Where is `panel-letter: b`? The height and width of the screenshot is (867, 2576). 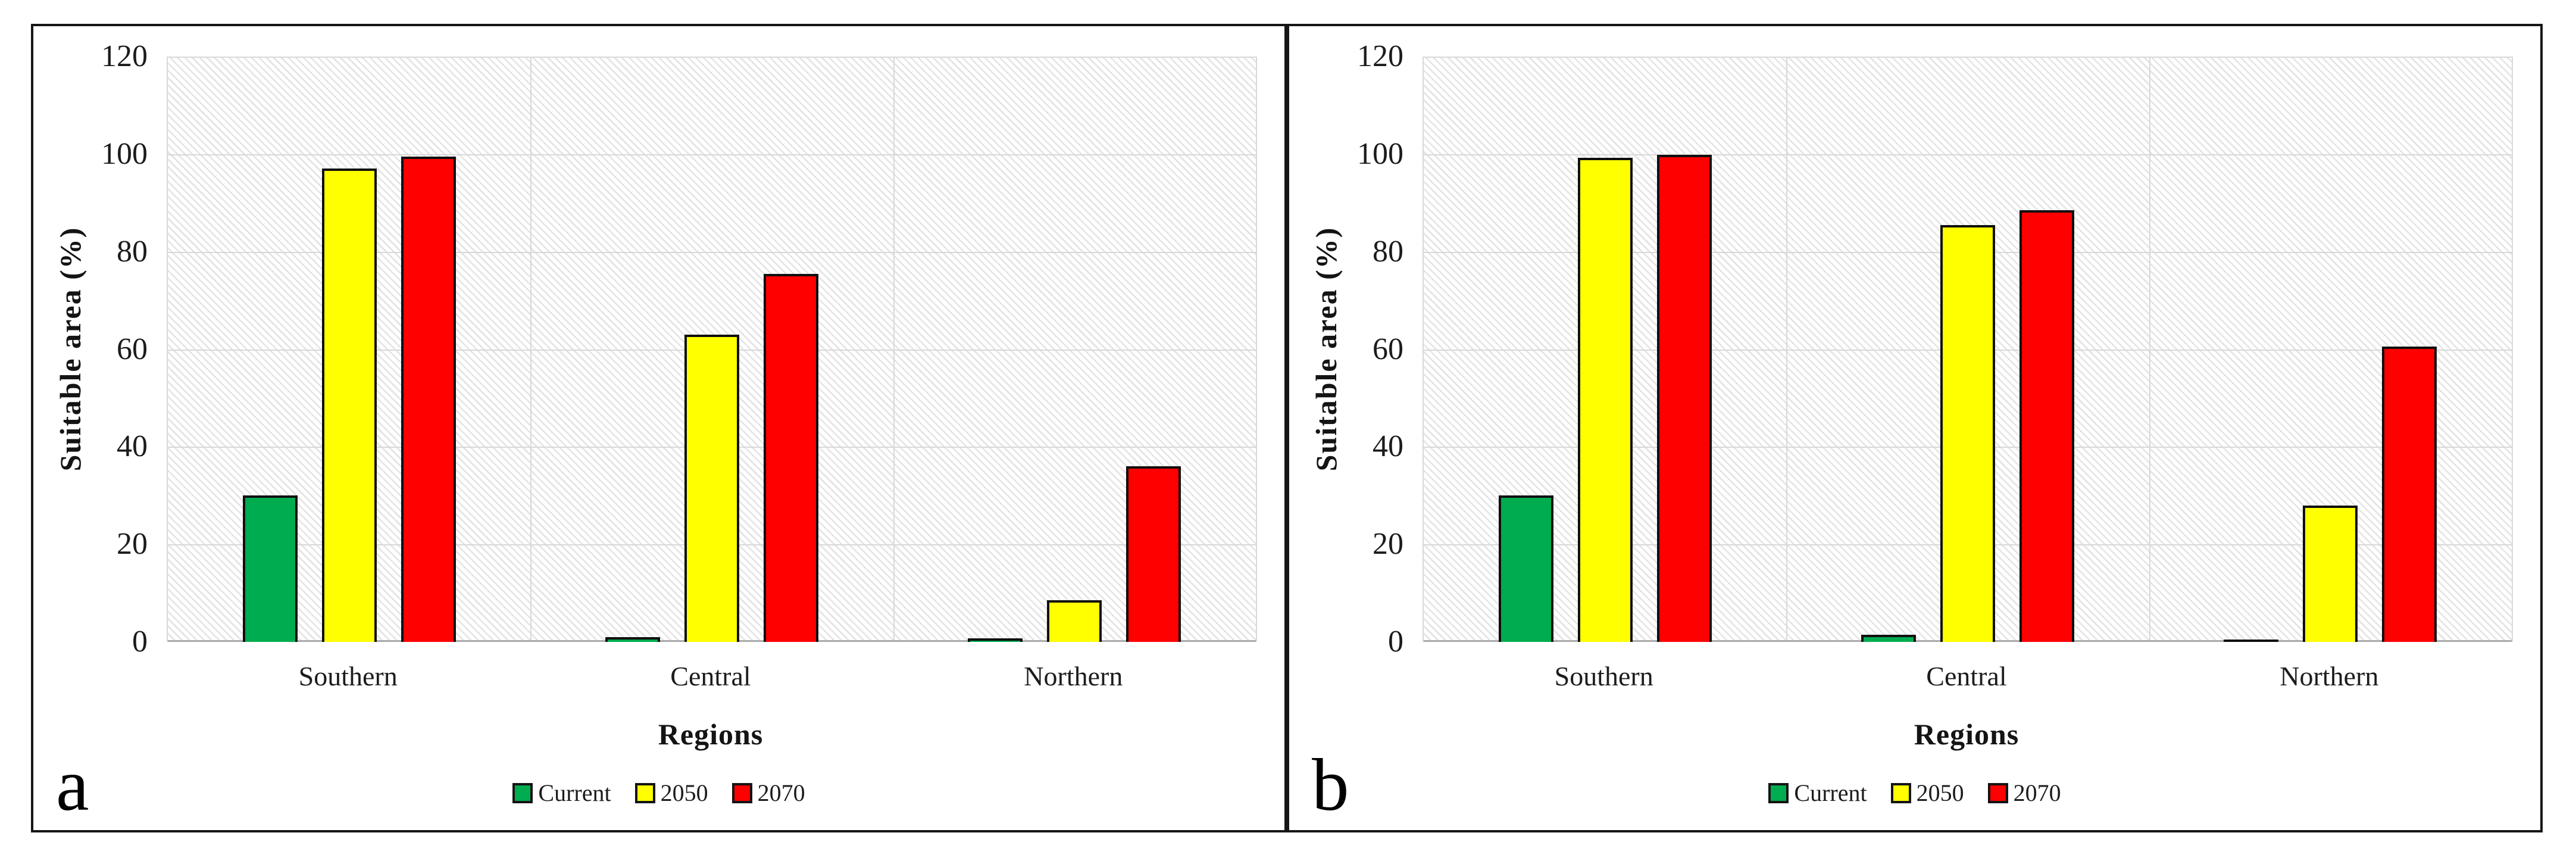 panel-letter: b is located at coordinates (1330, 785).